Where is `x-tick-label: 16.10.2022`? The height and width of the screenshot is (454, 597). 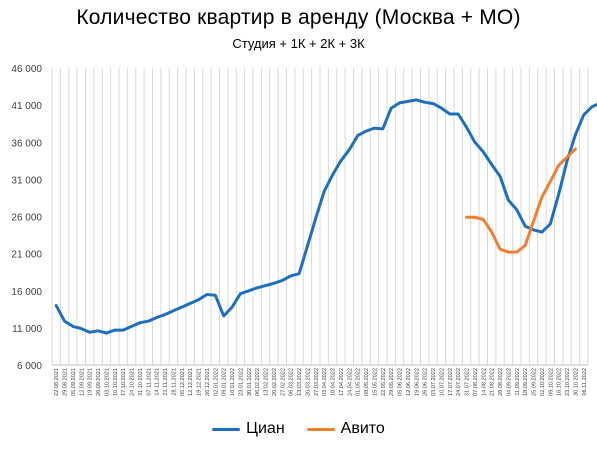 x-tick-label: 16.10.2022 is located at coordinates (560, 382).